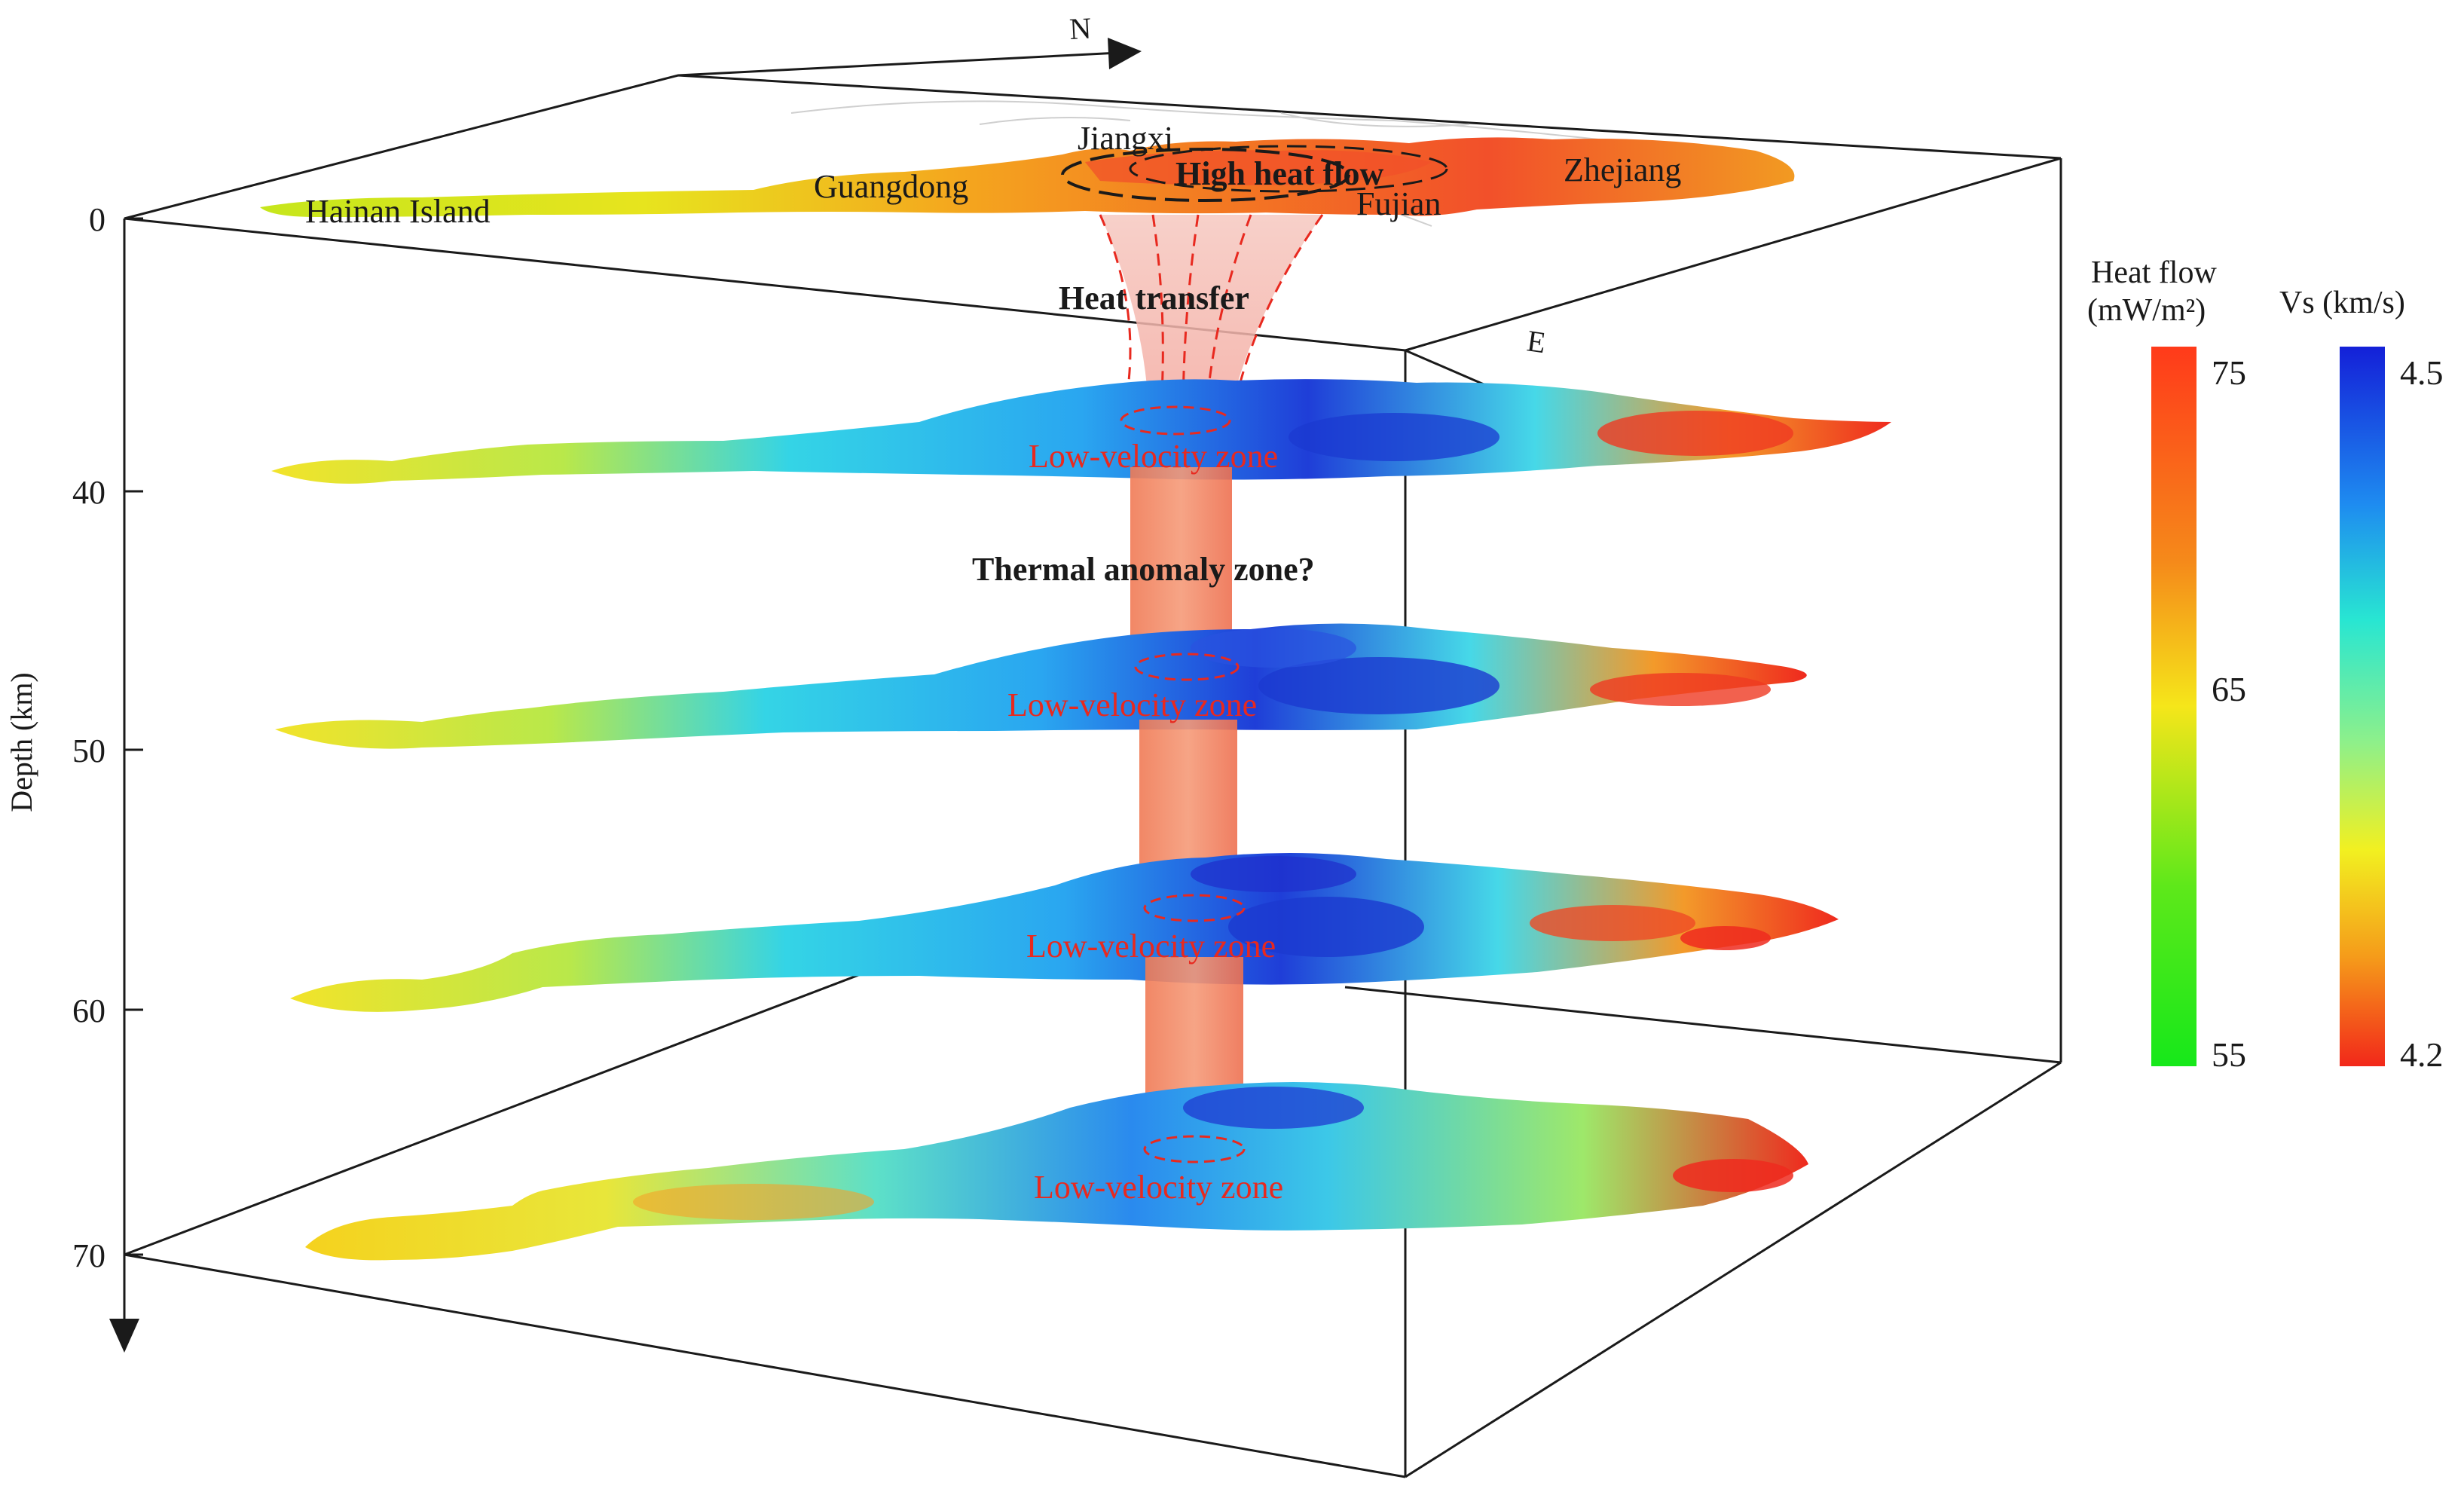  I want to click on vs-tick-4-2: 4.2, so click(2422, 1054).